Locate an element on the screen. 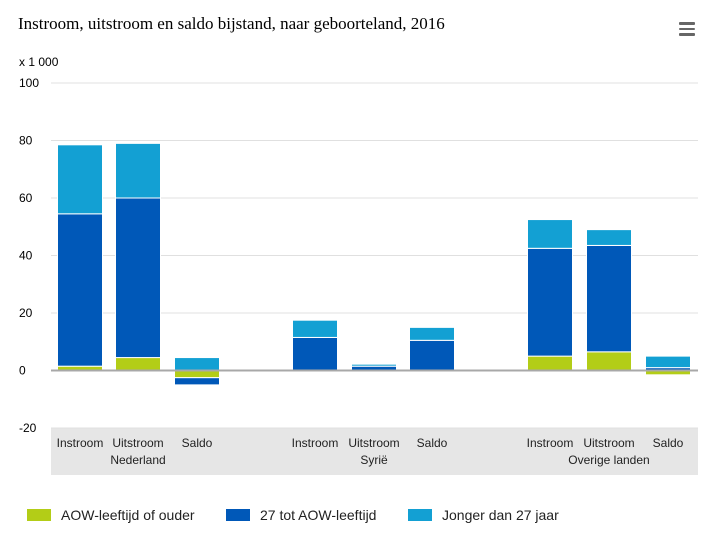  hamburger-menu-icon is located at coordinates (687, 29).